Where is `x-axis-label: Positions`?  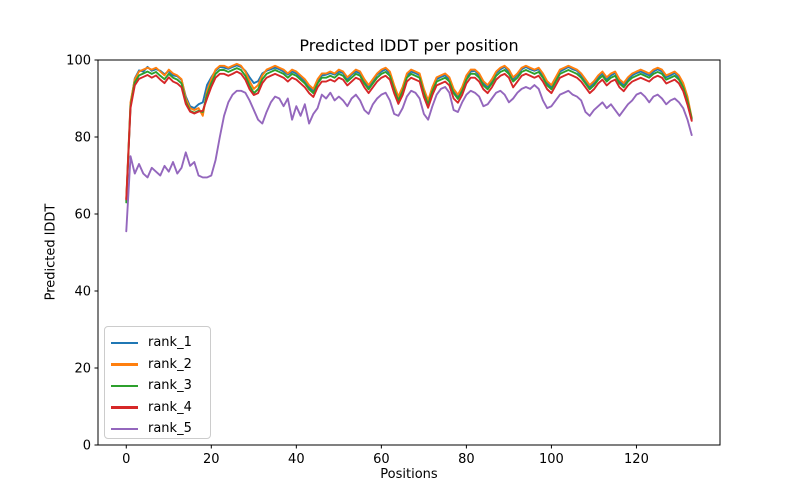 x-axis-label: Positions is located at coordinates (409, 474).